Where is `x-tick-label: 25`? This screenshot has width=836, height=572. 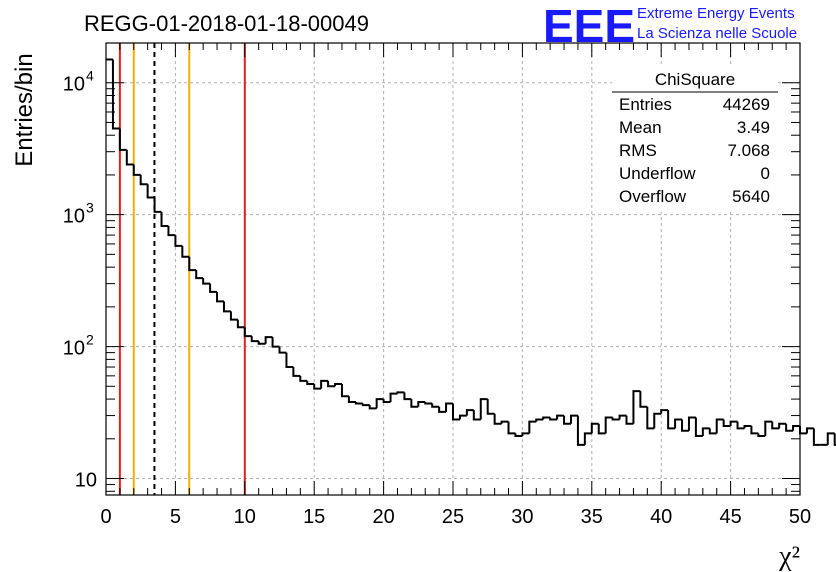 x-tick-label: 25 is located at coordinates (453, 517).